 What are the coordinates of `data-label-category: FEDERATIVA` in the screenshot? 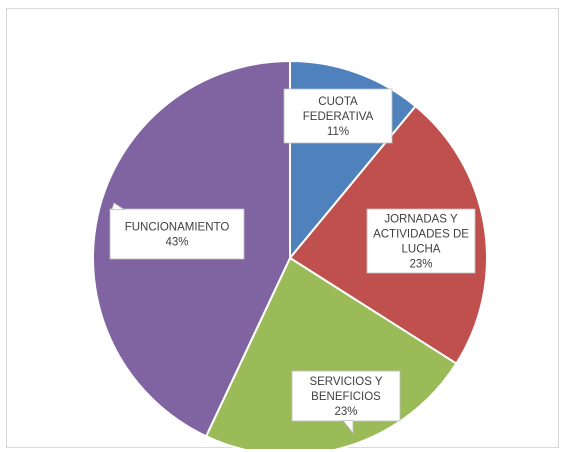 It's located at (338, 117).